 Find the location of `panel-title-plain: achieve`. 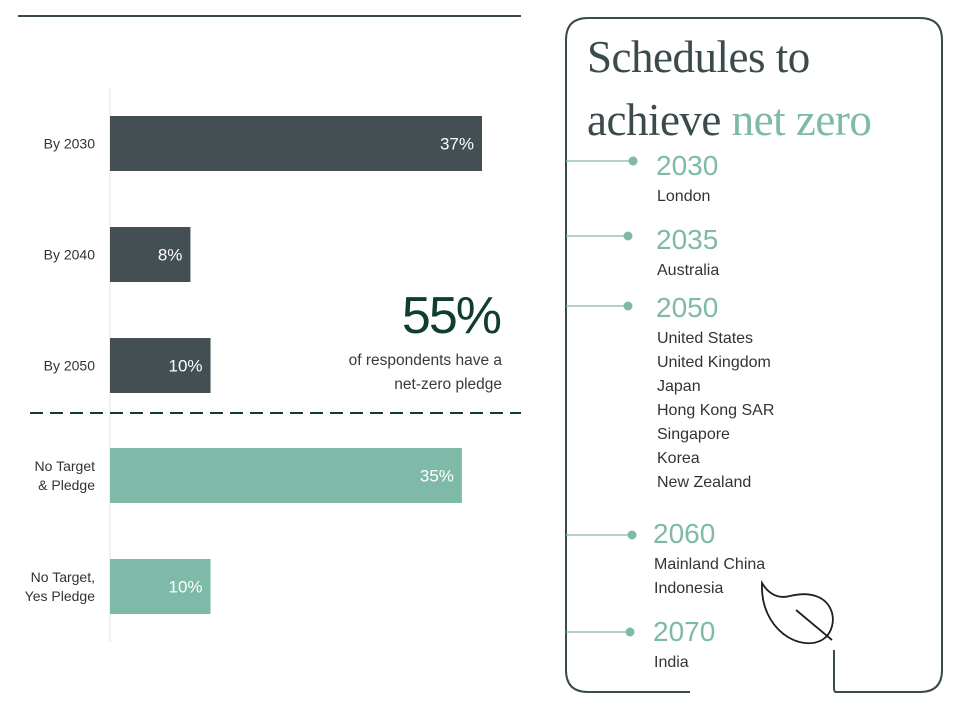

panel-title-plain: achieve is located at coordinates (659, 120).